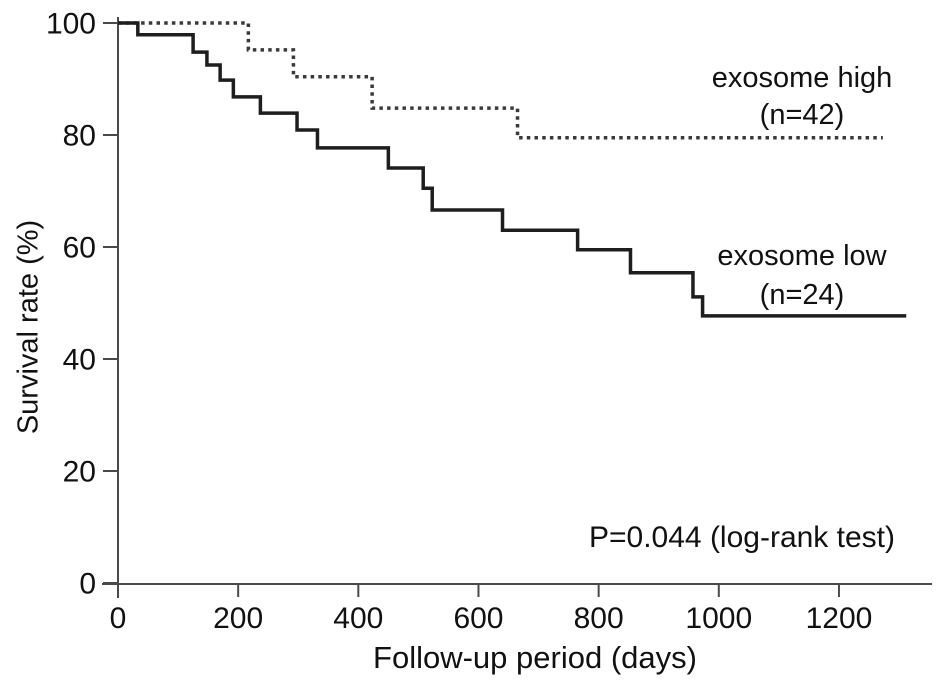  What do you see at coordinates (71, 24) in the screenshot?
I see `y-tick-label: 100` at bounding box center [71, 24].